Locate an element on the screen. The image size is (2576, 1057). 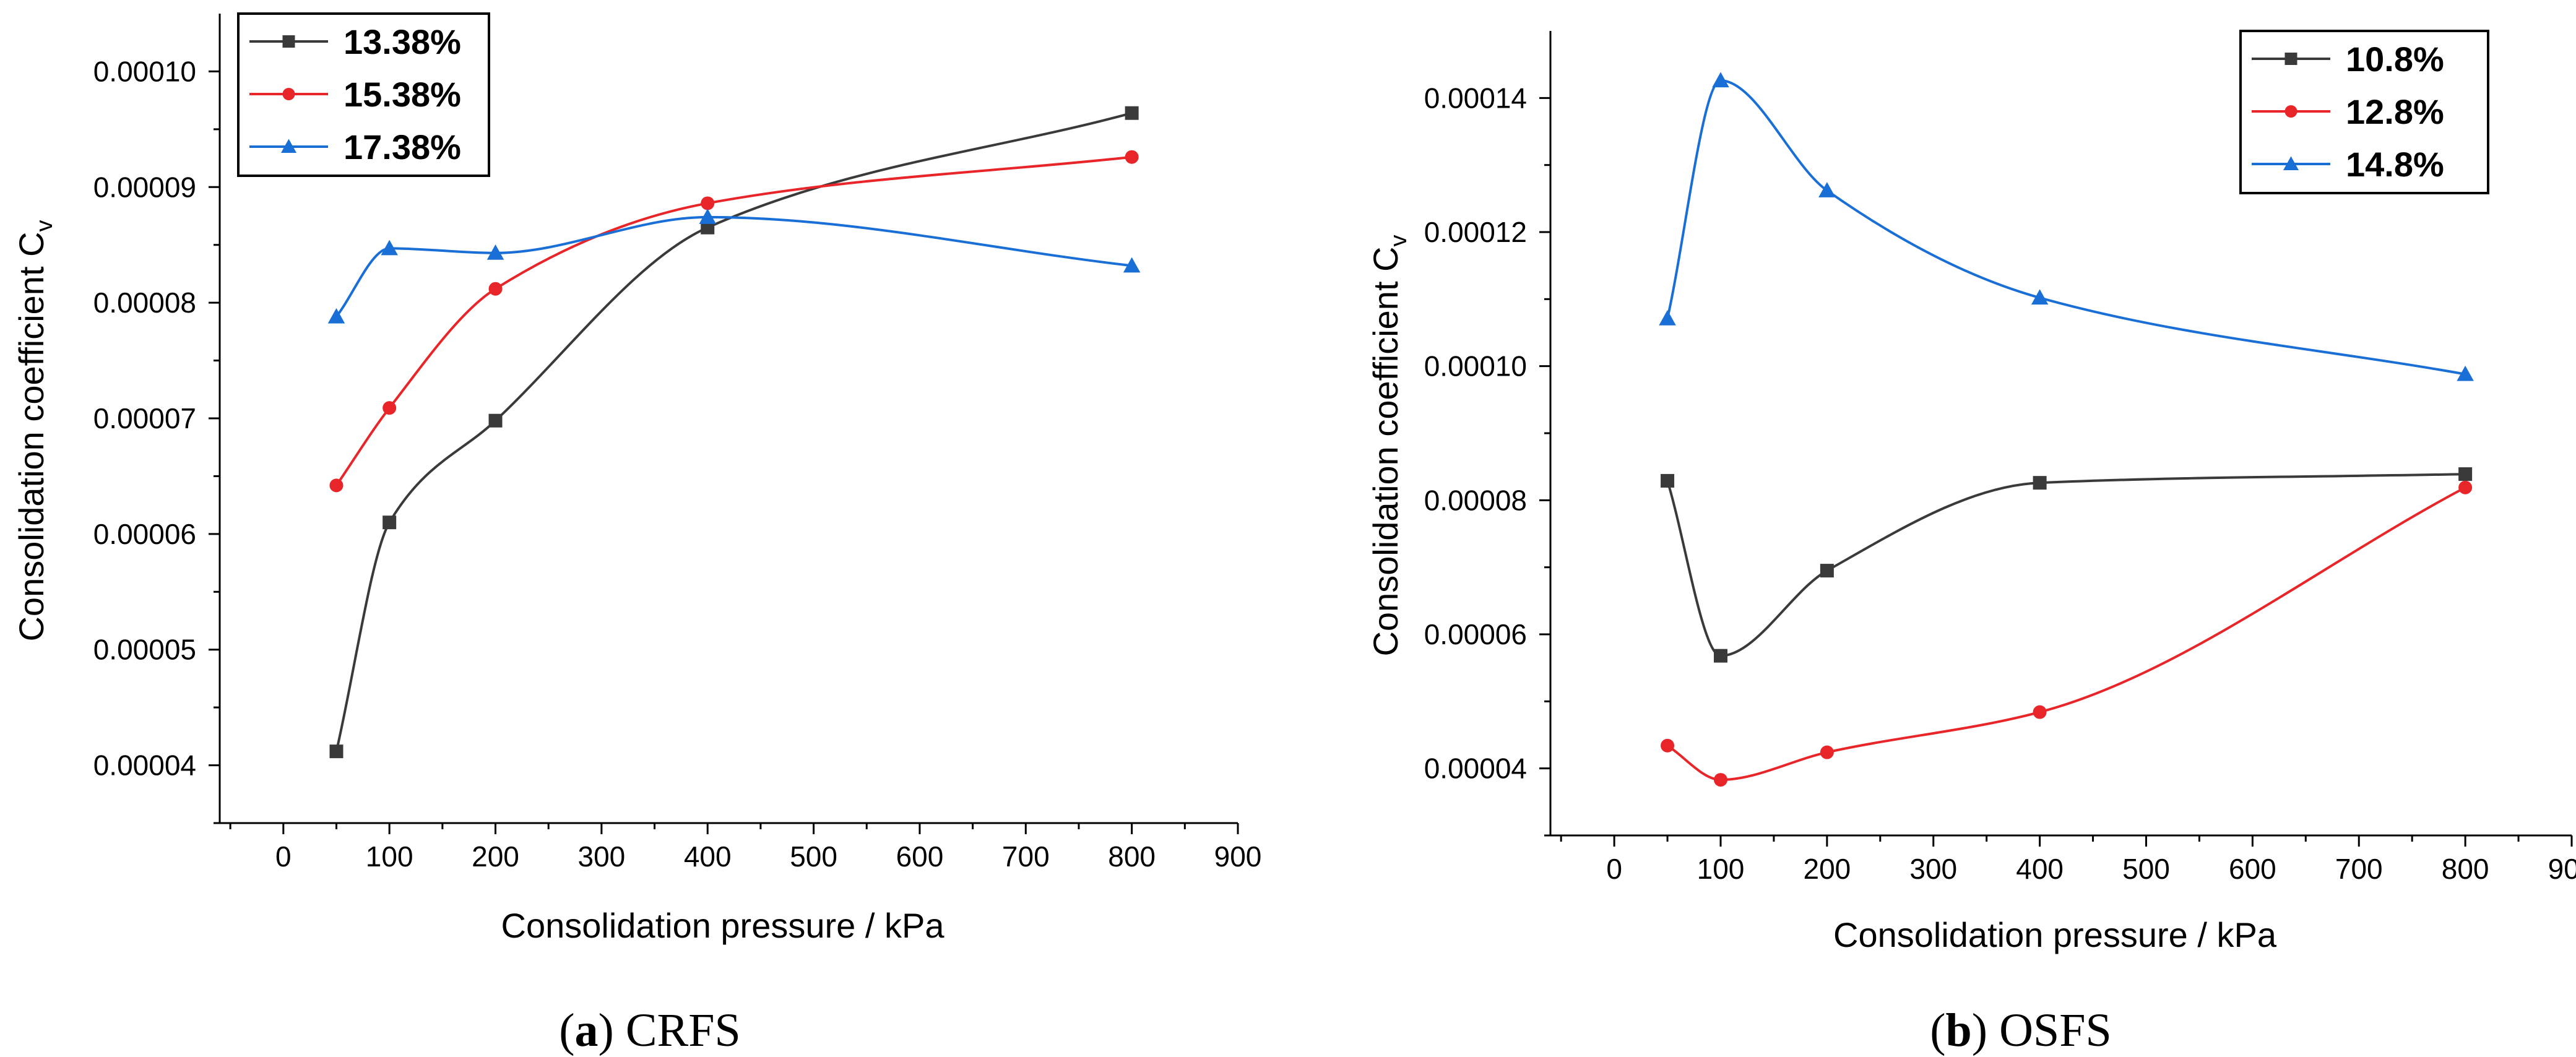
legend: 10.8% 12.8% 14.8% is located at coordinates (2364, 112).